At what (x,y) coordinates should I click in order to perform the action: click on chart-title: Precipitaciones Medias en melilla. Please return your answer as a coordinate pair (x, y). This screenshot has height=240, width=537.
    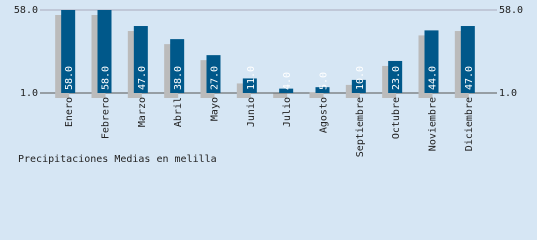
    Looking at the image, I should click on (117, 159).